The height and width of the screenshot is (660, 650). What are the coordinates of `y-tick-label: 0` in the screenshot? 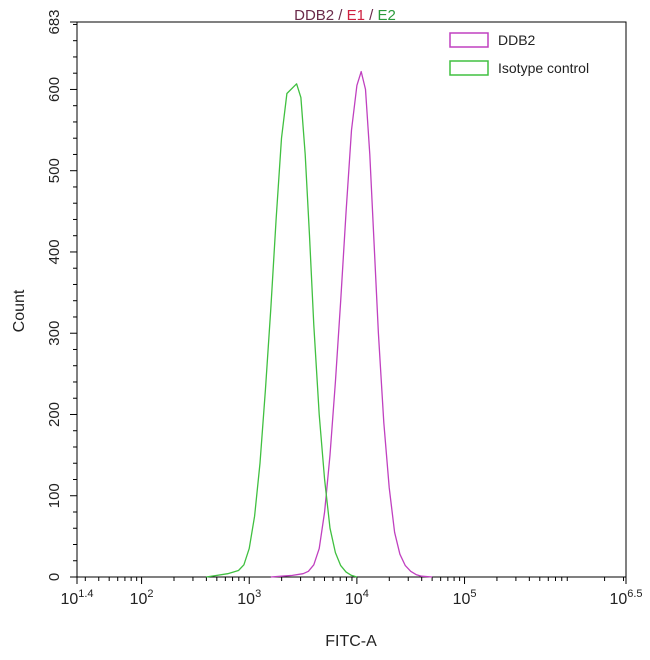 It's located at (54, 577).